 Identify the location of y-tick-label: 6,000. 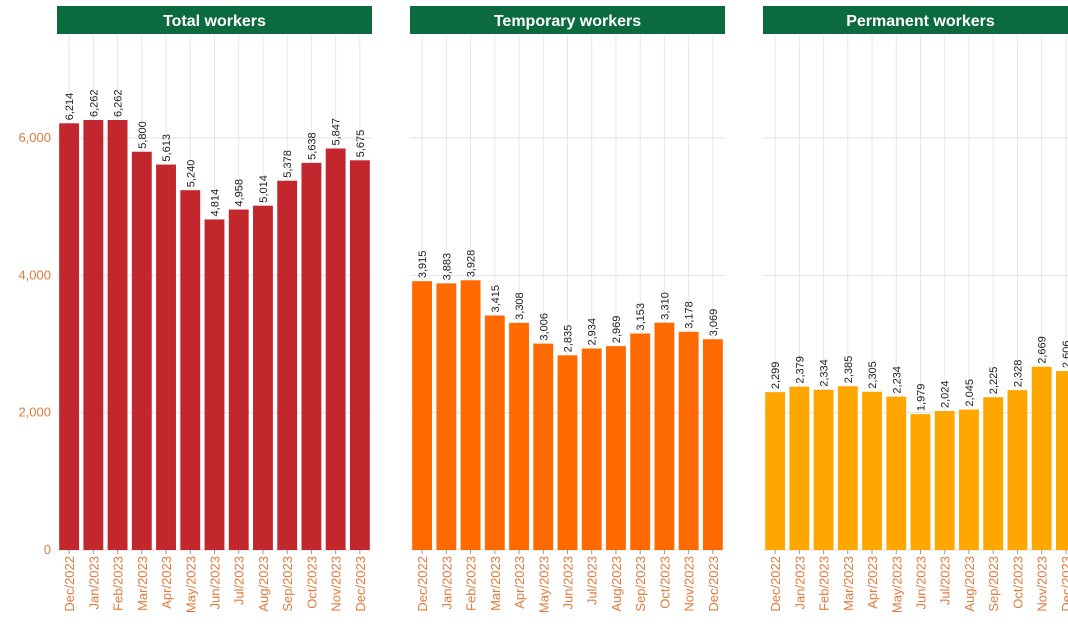
(34, 137).